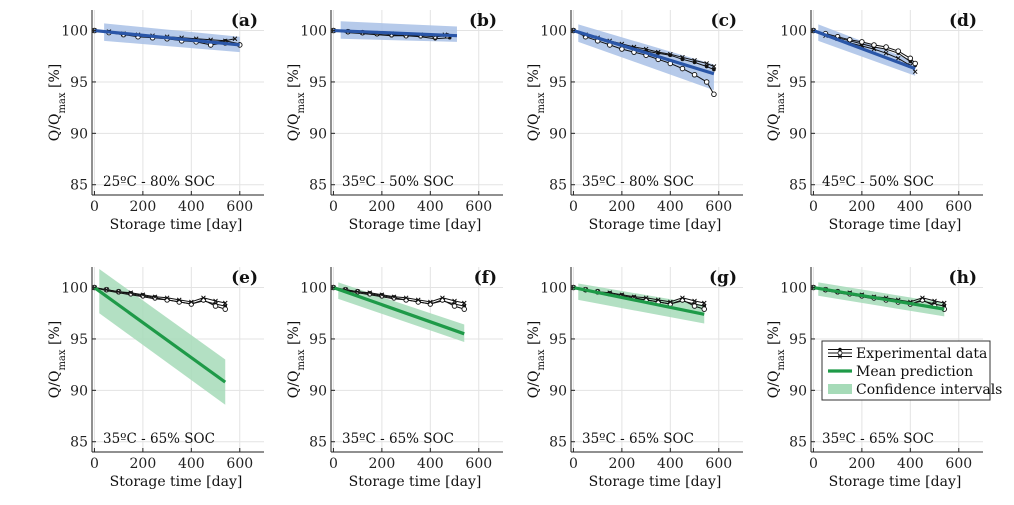 The width and height of the screenshot is (1014, 505). What do you see at coordinates (864, 47) in the screenshot?
I see `series-line-open` at bounding box center [864, 47].